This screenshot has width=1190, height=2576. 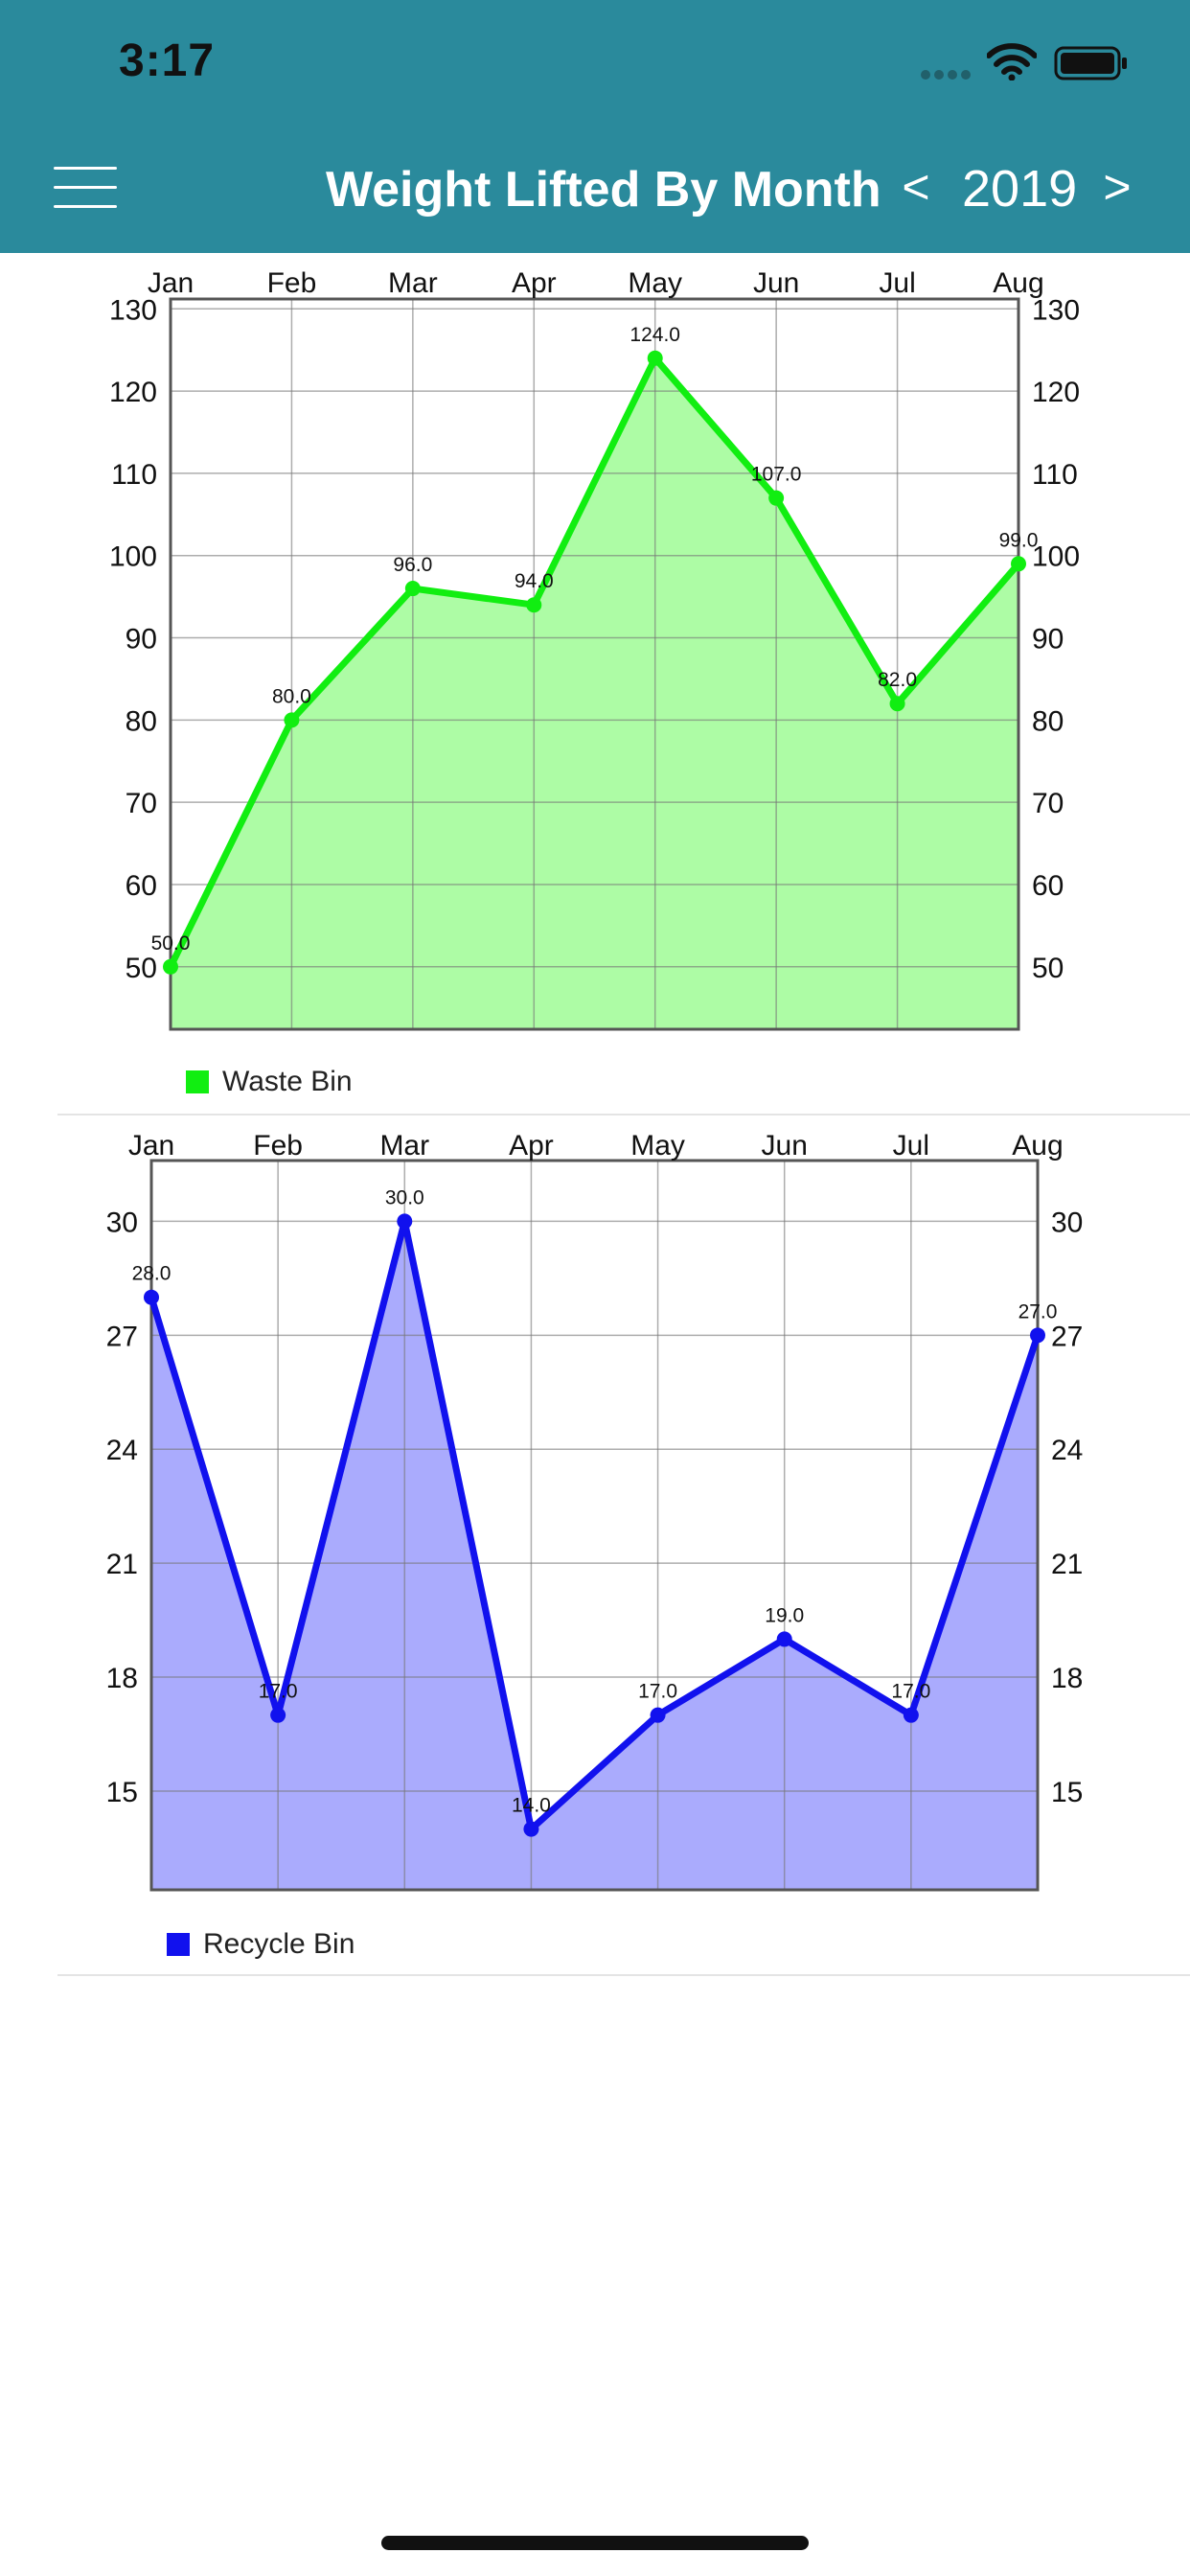 I want to click on waste-y-tick-label-left: 90, so click(x=141, y=640).